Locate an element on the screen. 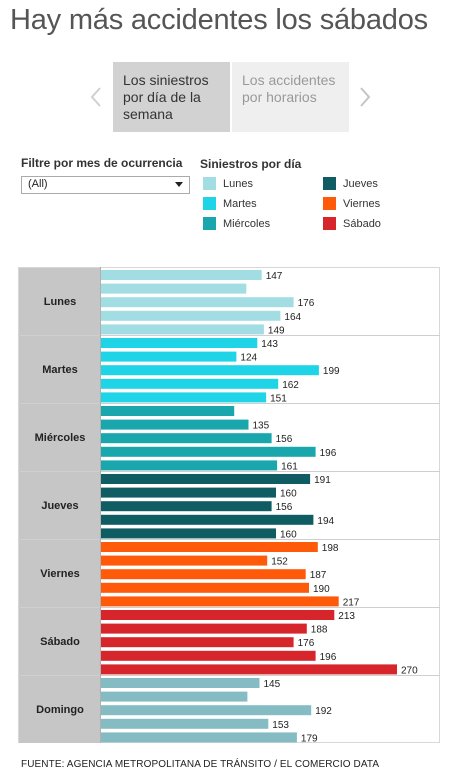 The image size is (462, 782). row-label-6: Domingo is located at coordinates (60, 710).